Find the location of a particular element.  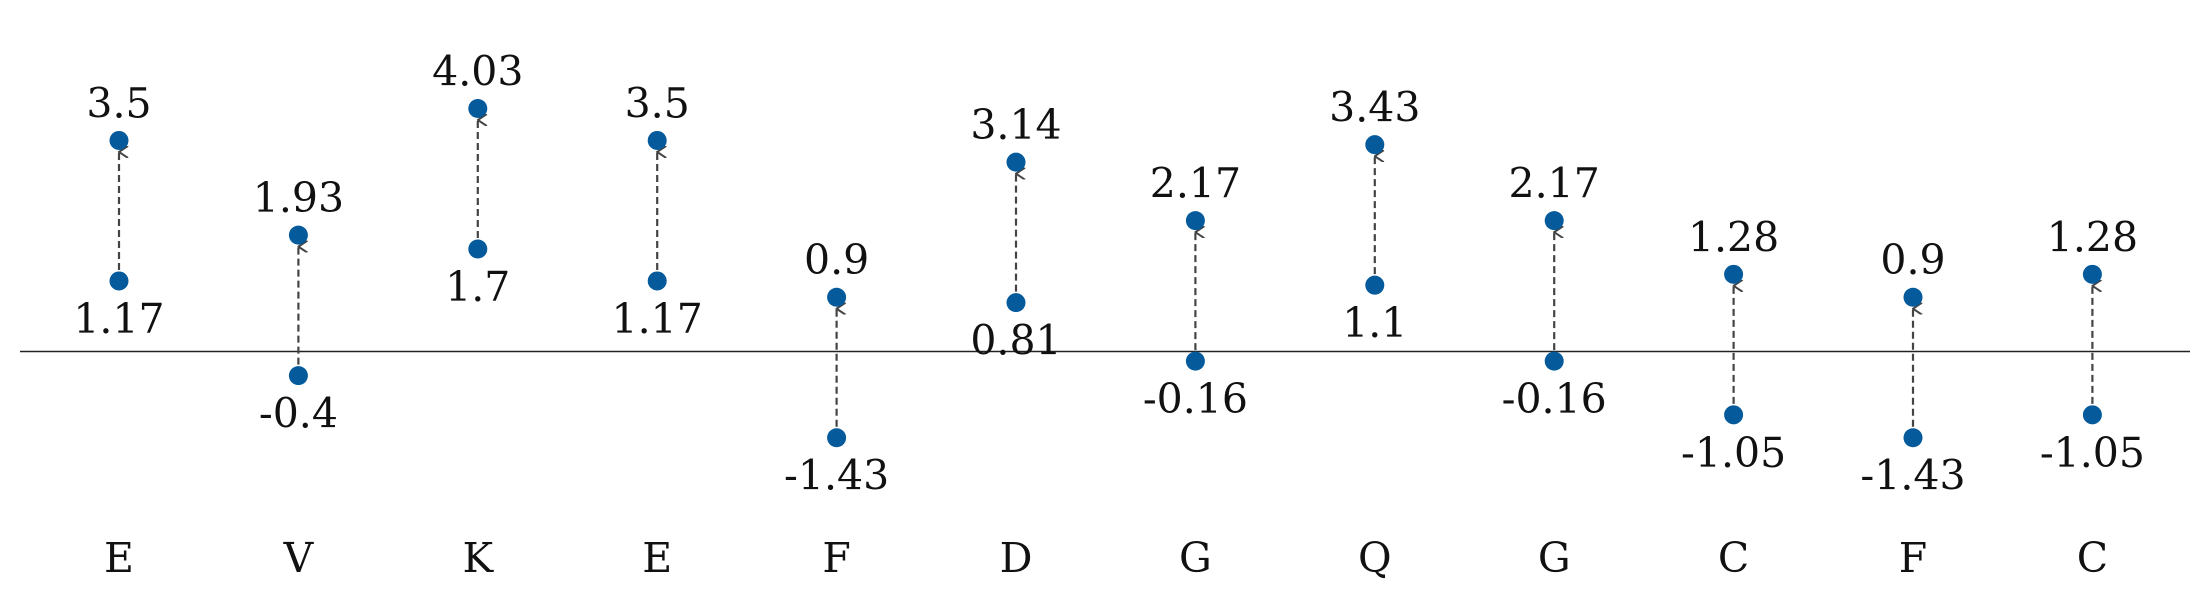

category-label-1: V is located at coordinates (299, 558).